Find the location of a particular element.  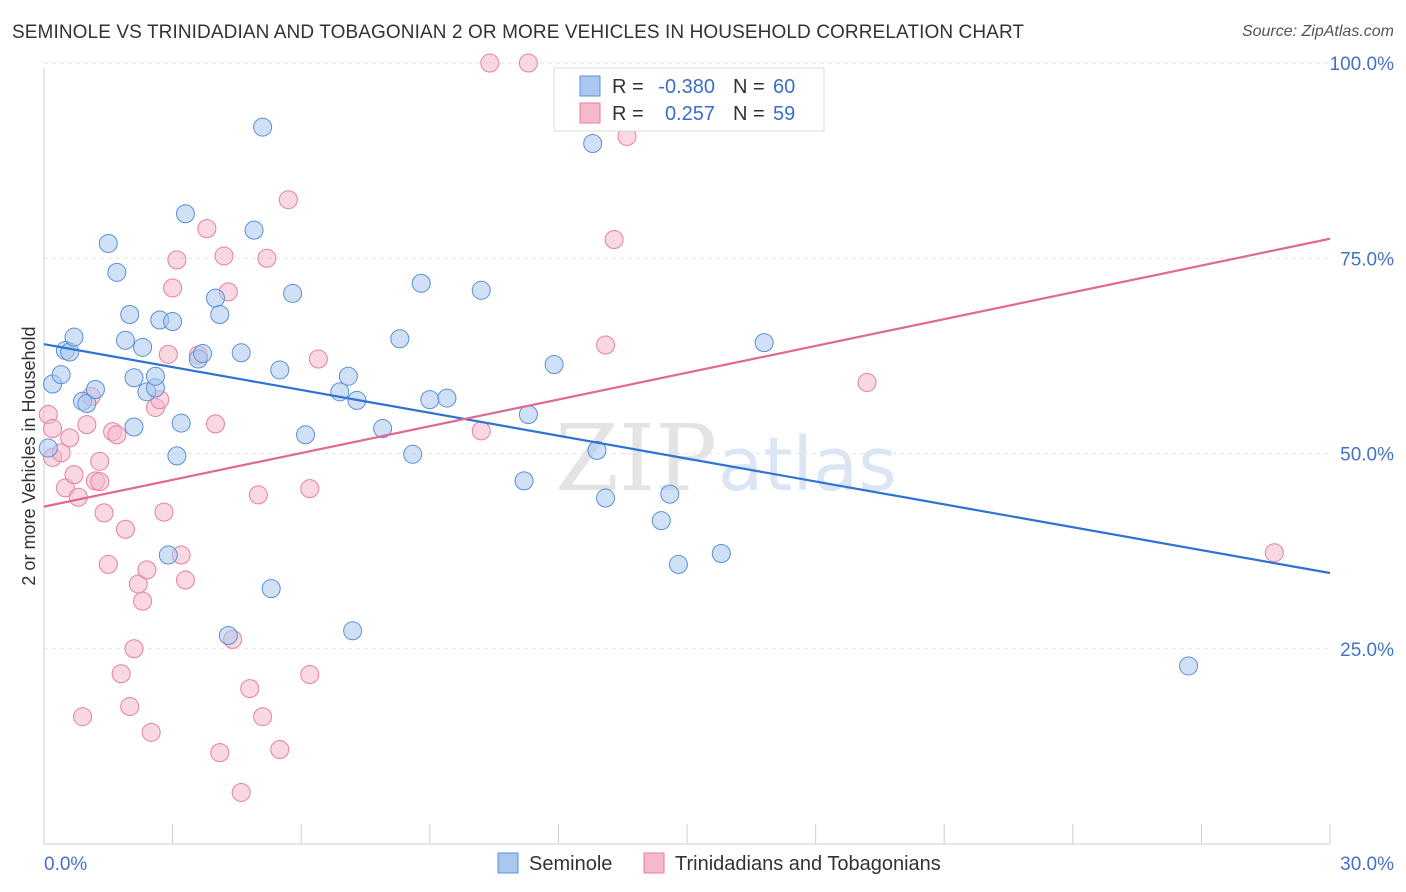

stats-legend: R = -0.380 N = 60 R = 0.257 N = 59 is located at coordinates (689, 99).